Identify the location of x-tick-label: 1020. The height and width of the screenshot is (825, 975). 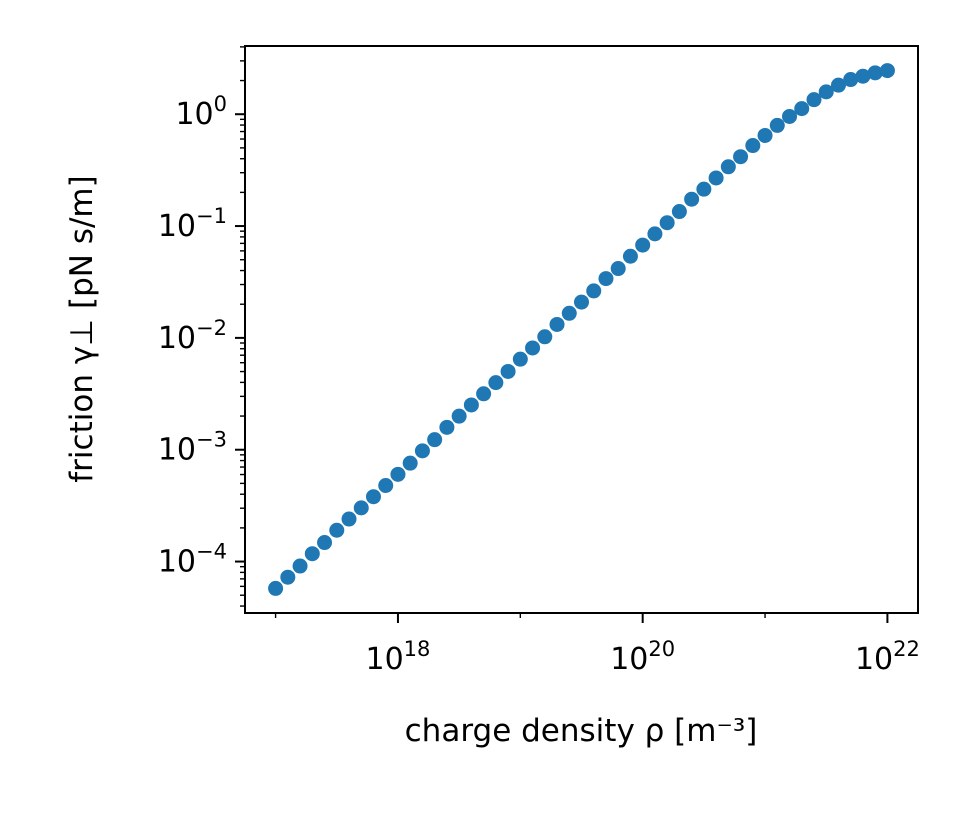
(642, 657).